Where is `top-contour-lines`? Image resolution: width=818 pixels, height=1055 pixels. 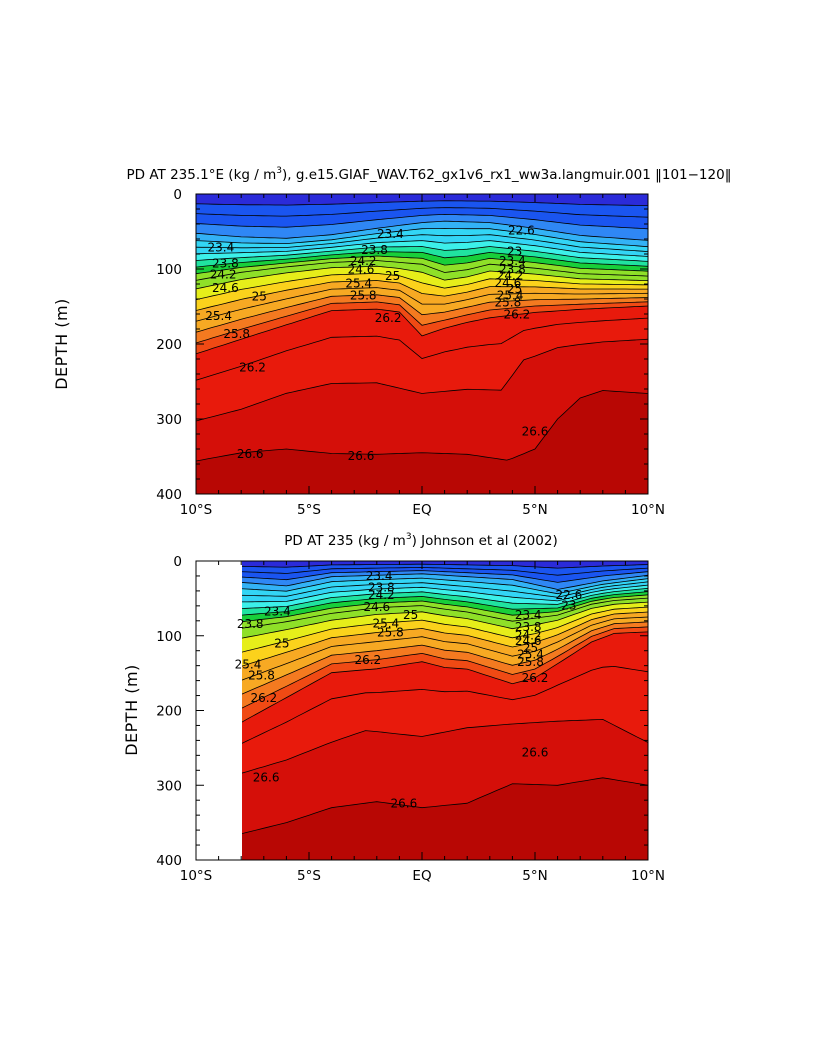 top-contour-lines is located at coordinates (422, 328).